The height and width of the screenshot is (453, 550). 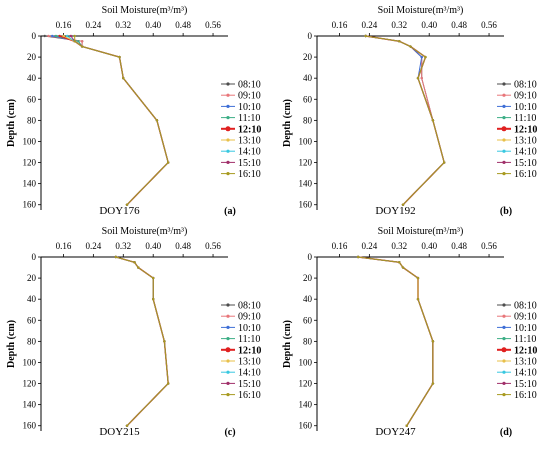 I want to click on y-tick-label: 60, so click(x=308, y=99).